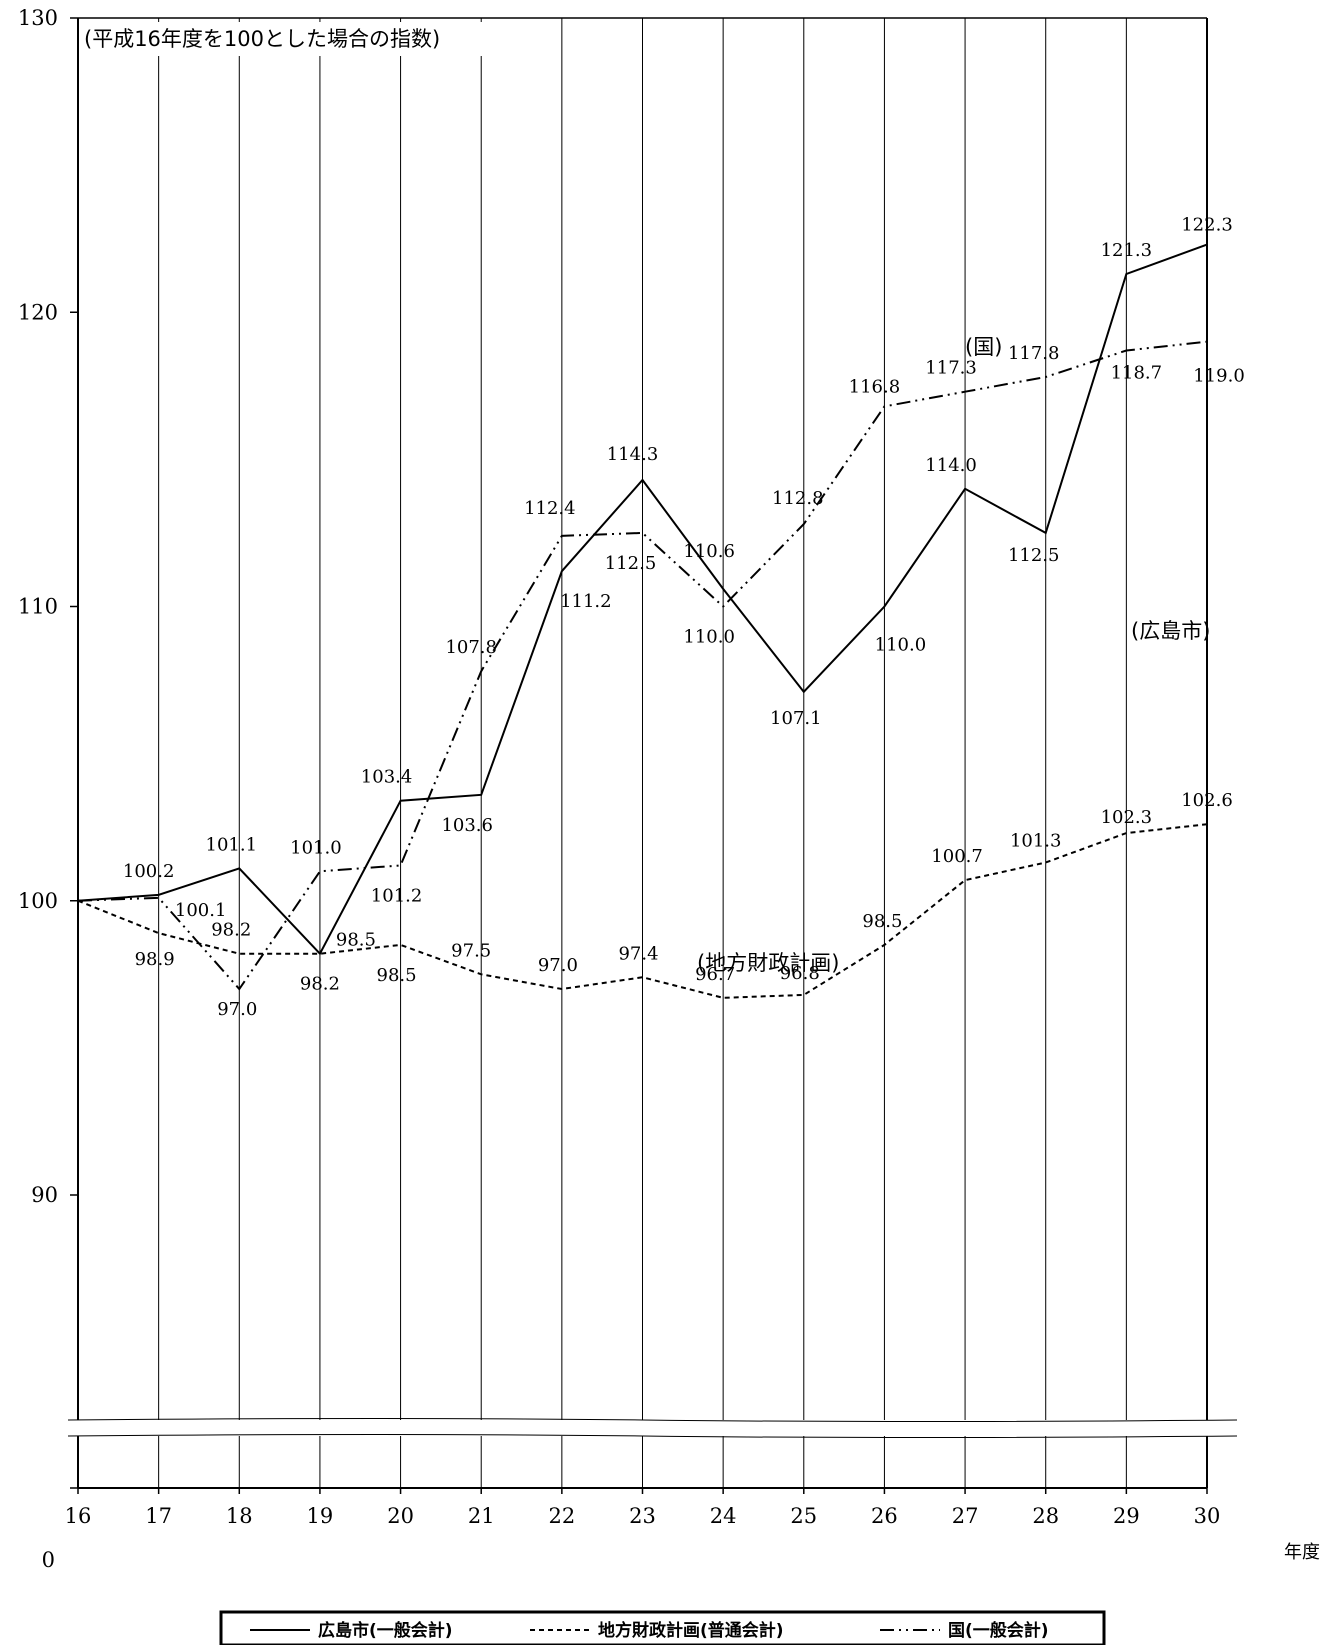 The width and height of the screenshot is (1338, 1645). What do you see at coordinates (48, 1560) in the screenshot?
I see `y-tick-zero: 0` at bounding box center [48, 1560].